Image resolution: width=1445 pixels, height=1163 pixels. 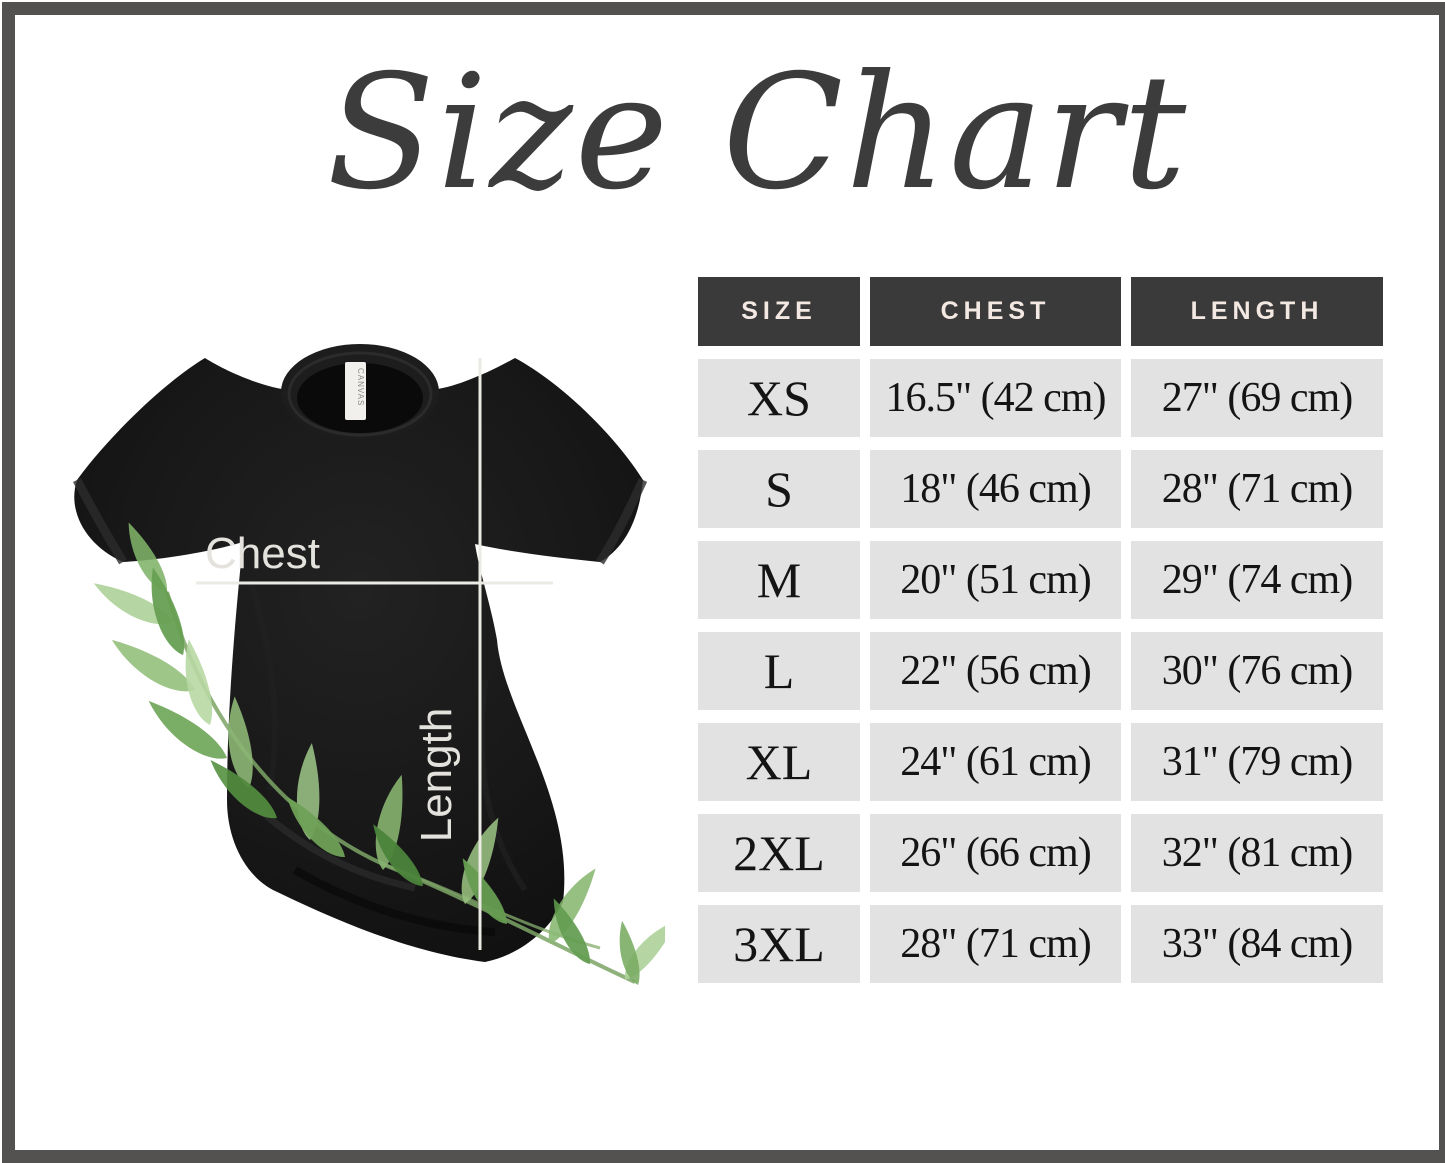 What do you see at coordinates (1257, 671) in the screenshot?
I see `cell-length: 30" (76 cm)` at bounding box center [1257, 671].